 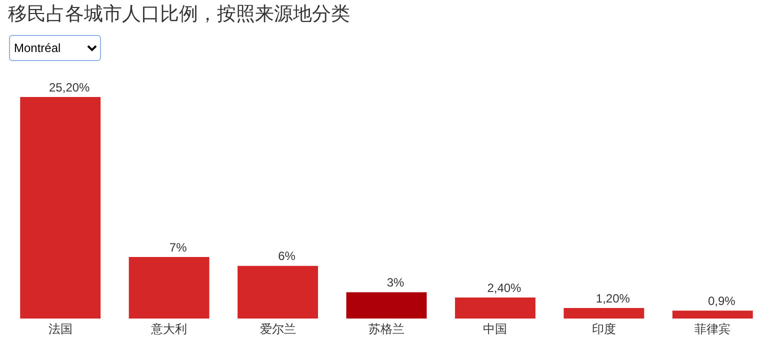 What do you see at coordinates (179, 14) in the screenshot?
I see `chart-title: 移民占各城市人口比例，按照来源地分类` at bounding box center [179, 14].